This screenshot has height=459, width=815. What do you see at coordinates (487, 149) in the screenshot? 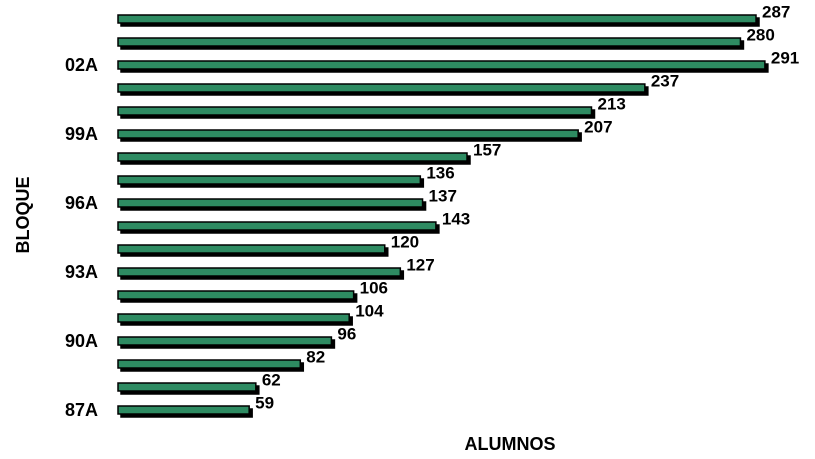
I see `value-label: 157` at bounding box center [487, 149].